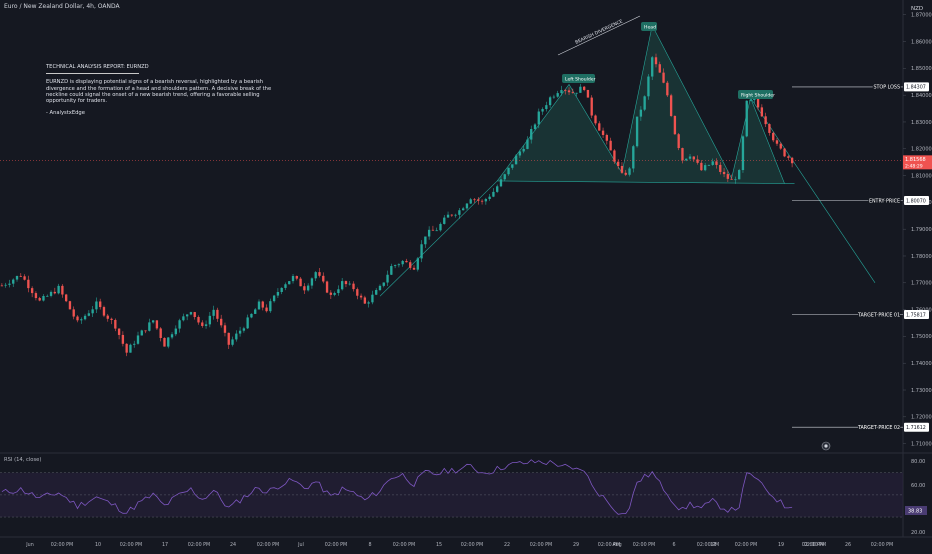  What do you see at coordinates (92, 74) in the screenshot?
I see `report-divider` at bounding box center [92, 74].